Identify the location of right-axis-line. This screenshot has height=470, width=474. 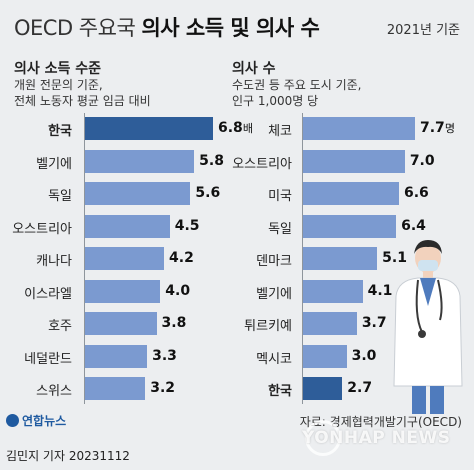
(302, 258).